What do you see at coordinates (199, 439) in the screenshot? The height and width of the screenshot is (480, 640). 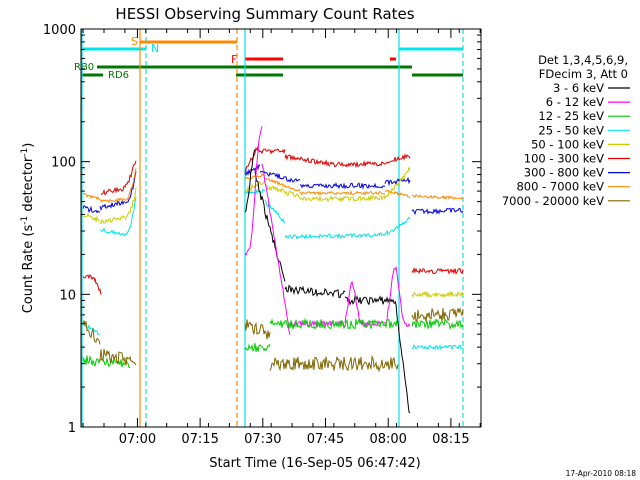 I see `x-tick-label: 07:15` at bounding box center [199, 439].